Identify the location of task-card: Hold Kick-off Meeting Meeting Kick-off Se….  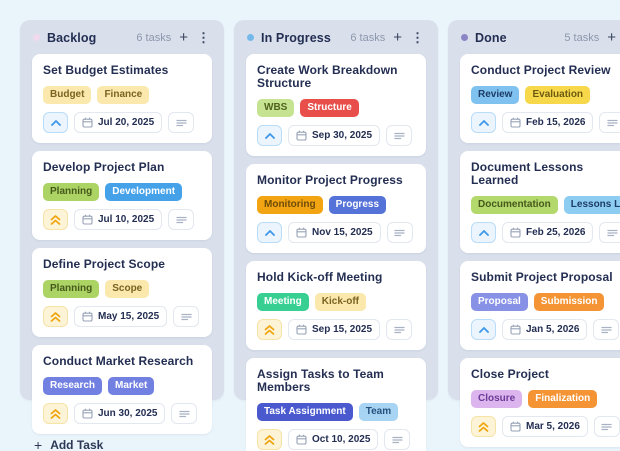
(336, 305).